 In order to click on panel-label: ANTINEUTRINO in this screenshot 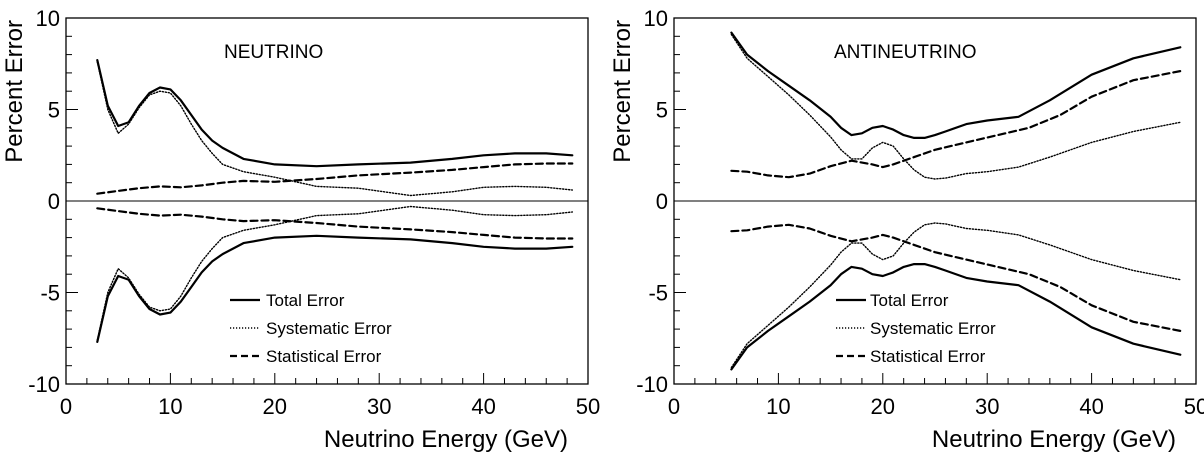, I will do `click(905, 52)`.